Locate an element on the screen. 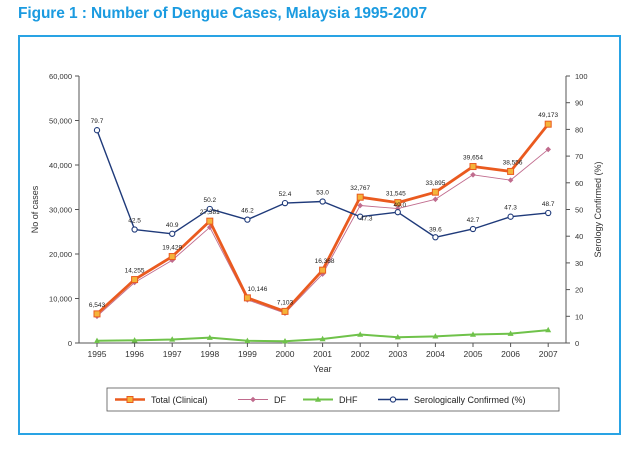 This screenshot has height=459, width=643. y-tick-label: 10,000 is located at coordinates (60, 299).